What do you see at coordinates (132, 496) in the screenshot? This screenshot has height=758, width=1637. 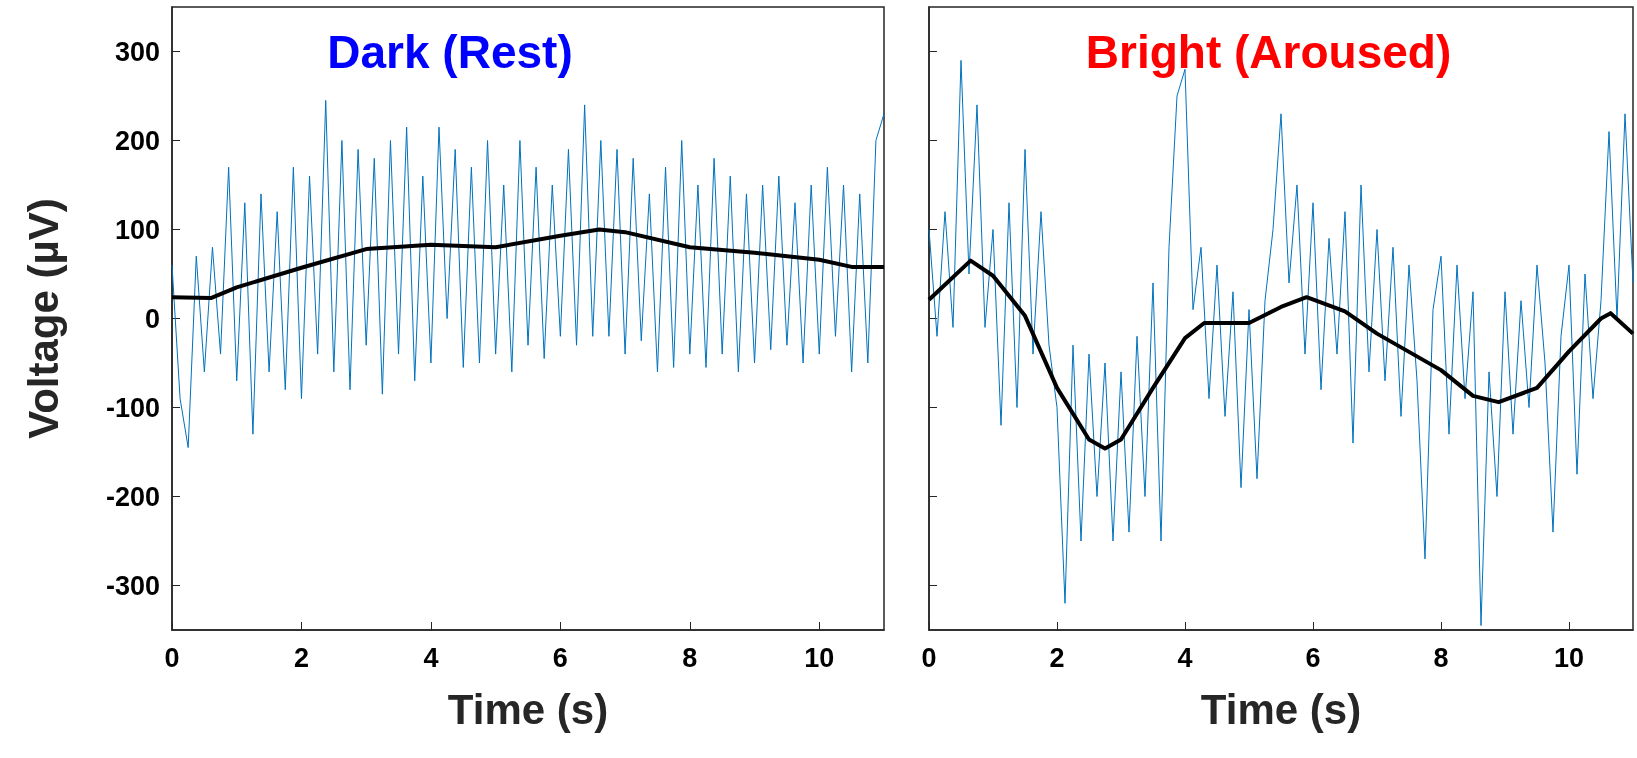 I see `y-tick-label: -200` at bounding box center [132, 496].